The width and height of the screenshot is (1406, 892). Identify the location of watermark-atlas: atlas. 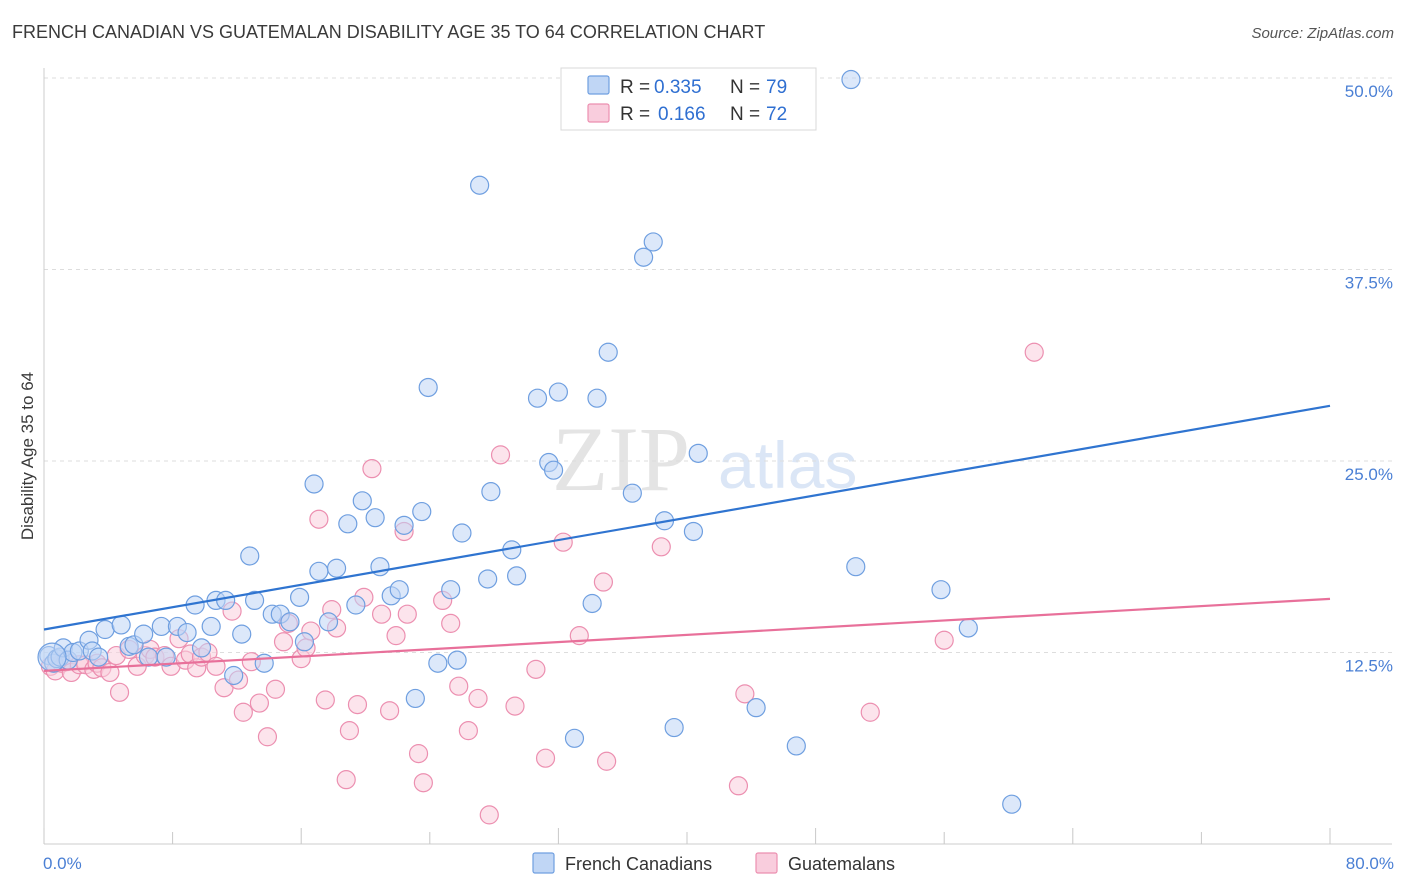
(787, 465).